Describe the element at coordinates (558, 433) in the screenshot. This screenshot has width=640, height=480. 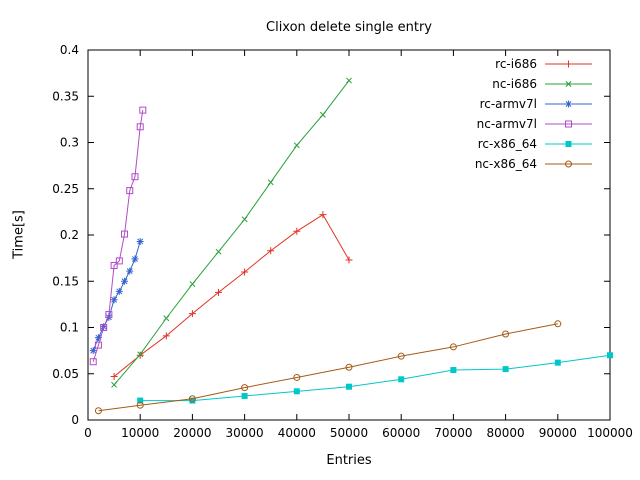
I see `x-tick-label: 90000` at that location.